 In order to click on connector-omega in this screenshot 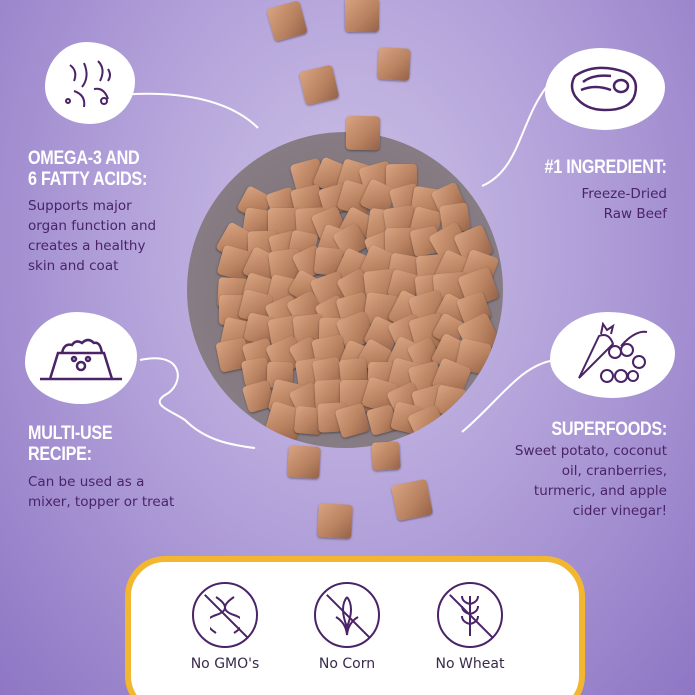, I will do `click(189, 110)`.